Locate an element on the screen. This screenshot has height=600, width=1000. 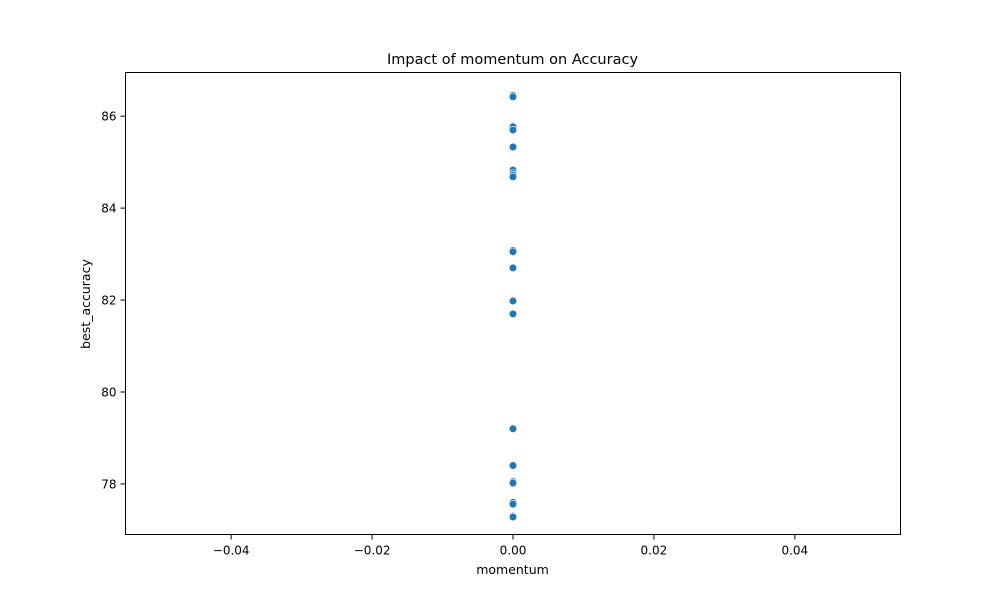
x-axis-ticks: −0.04 −0.02 0.00 0.02 0.04 is located at coordinates (510, 546).